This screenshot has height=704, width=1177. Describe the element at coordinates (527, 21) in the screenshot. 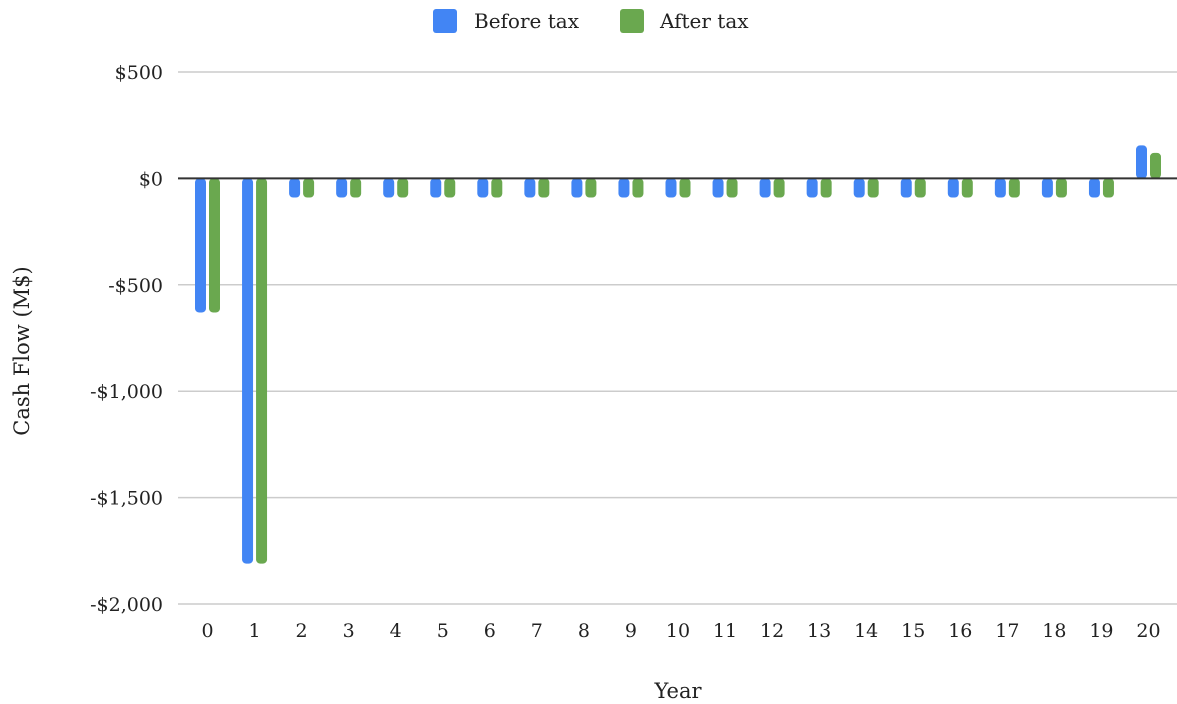

I see `legend-label-before-tax: Before tax` at that location.